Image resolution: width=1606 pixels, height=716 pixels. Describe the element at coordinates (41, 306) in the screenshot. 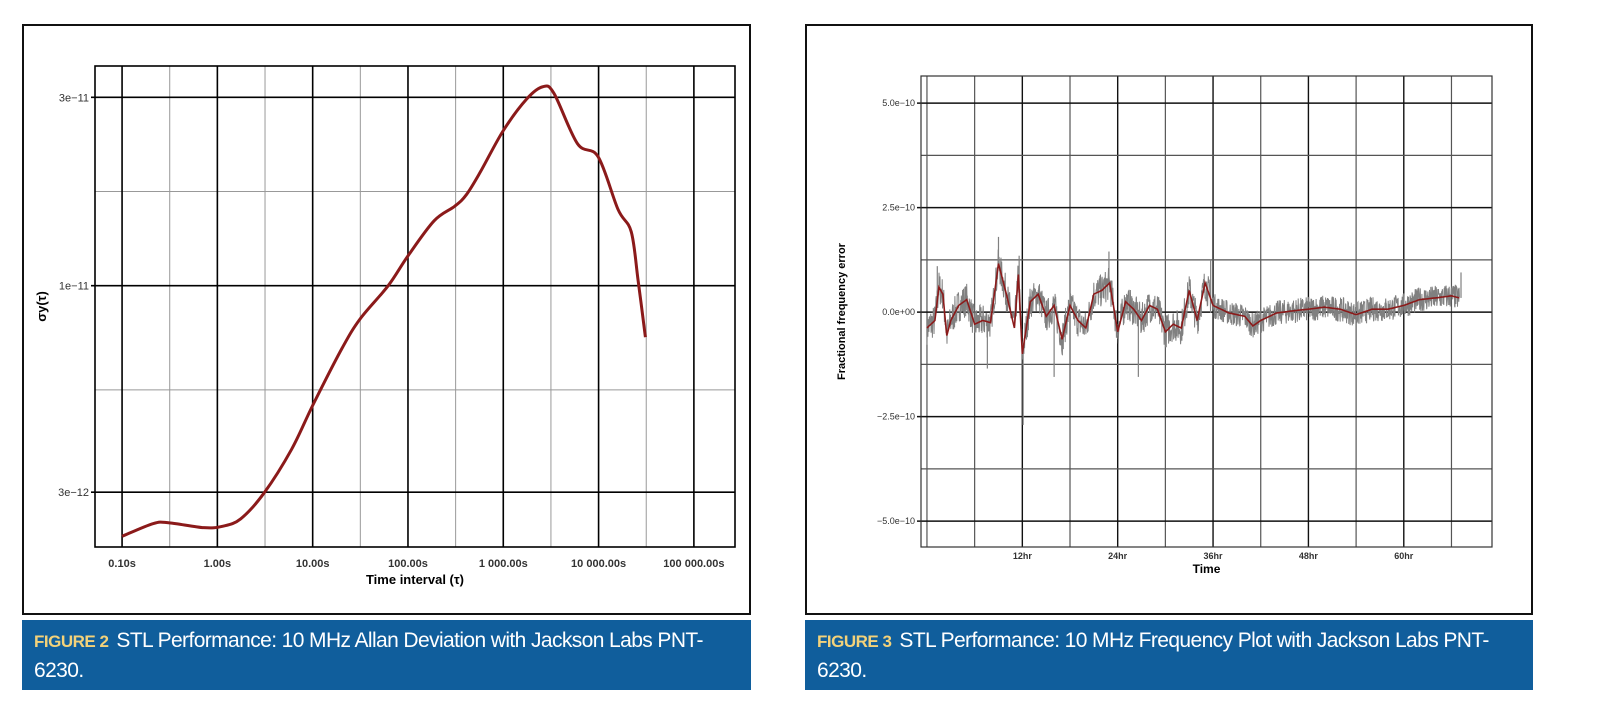

I see `y-axis-label: σy(τ)` at that location.